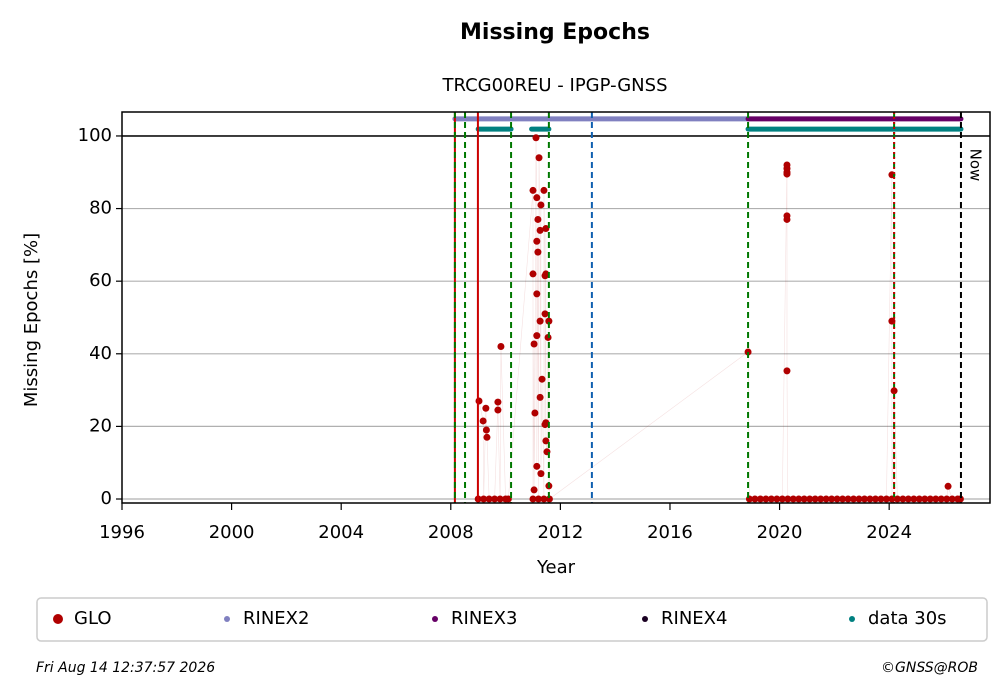 This screenshot has width=1008, height=699. I want to click on legend-label: RINEX4, so click(694, 618).